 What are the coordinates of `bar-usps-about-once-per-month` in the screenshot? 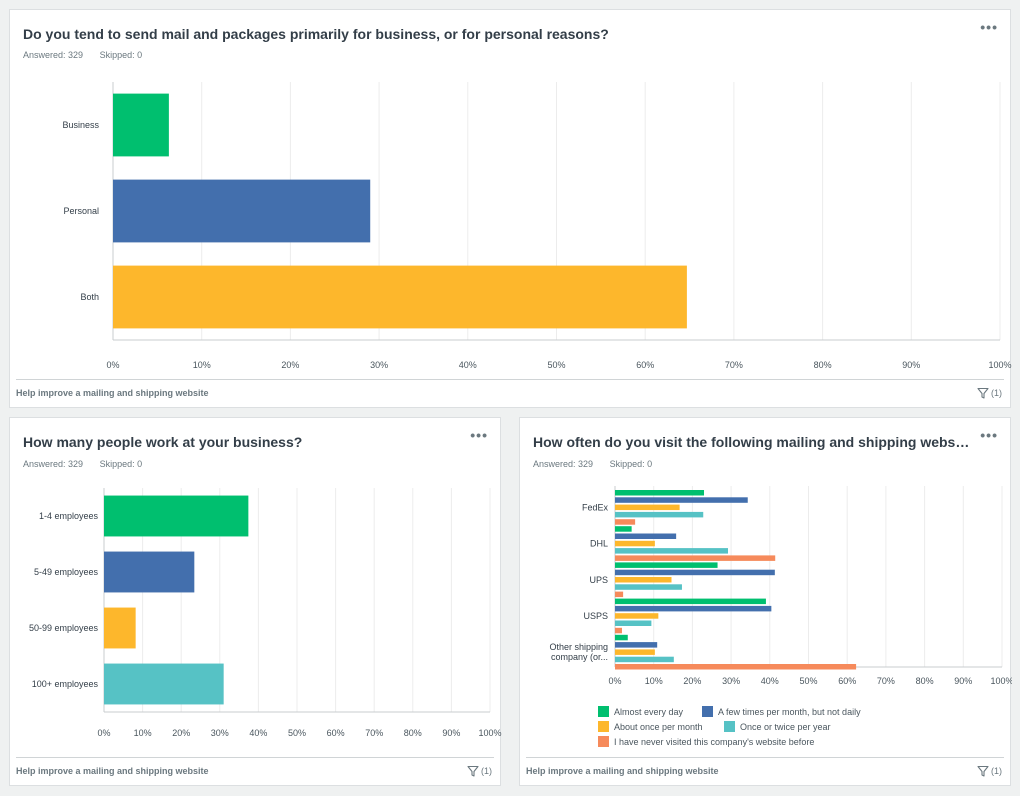 It's located at (637, 616).